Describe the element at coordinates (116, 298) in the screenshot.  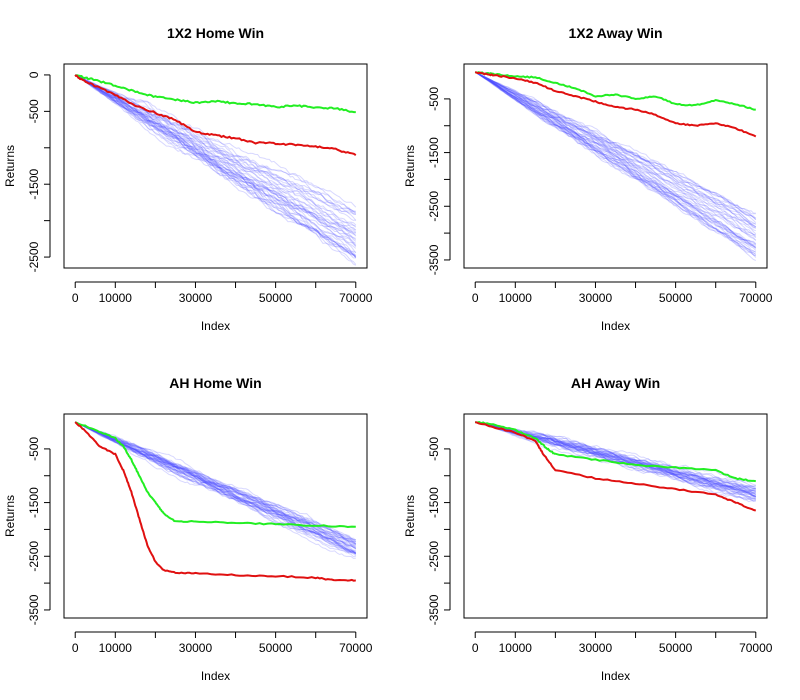
I see `x-tick-label: 10000` at that location.